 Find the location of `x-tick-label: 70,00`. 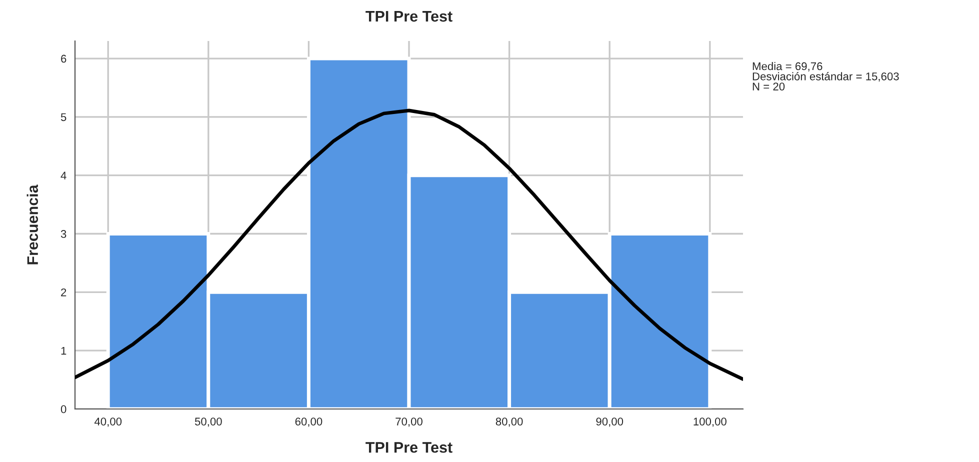

x-tick-label: 70,00 is located at coordinates (409, 422).